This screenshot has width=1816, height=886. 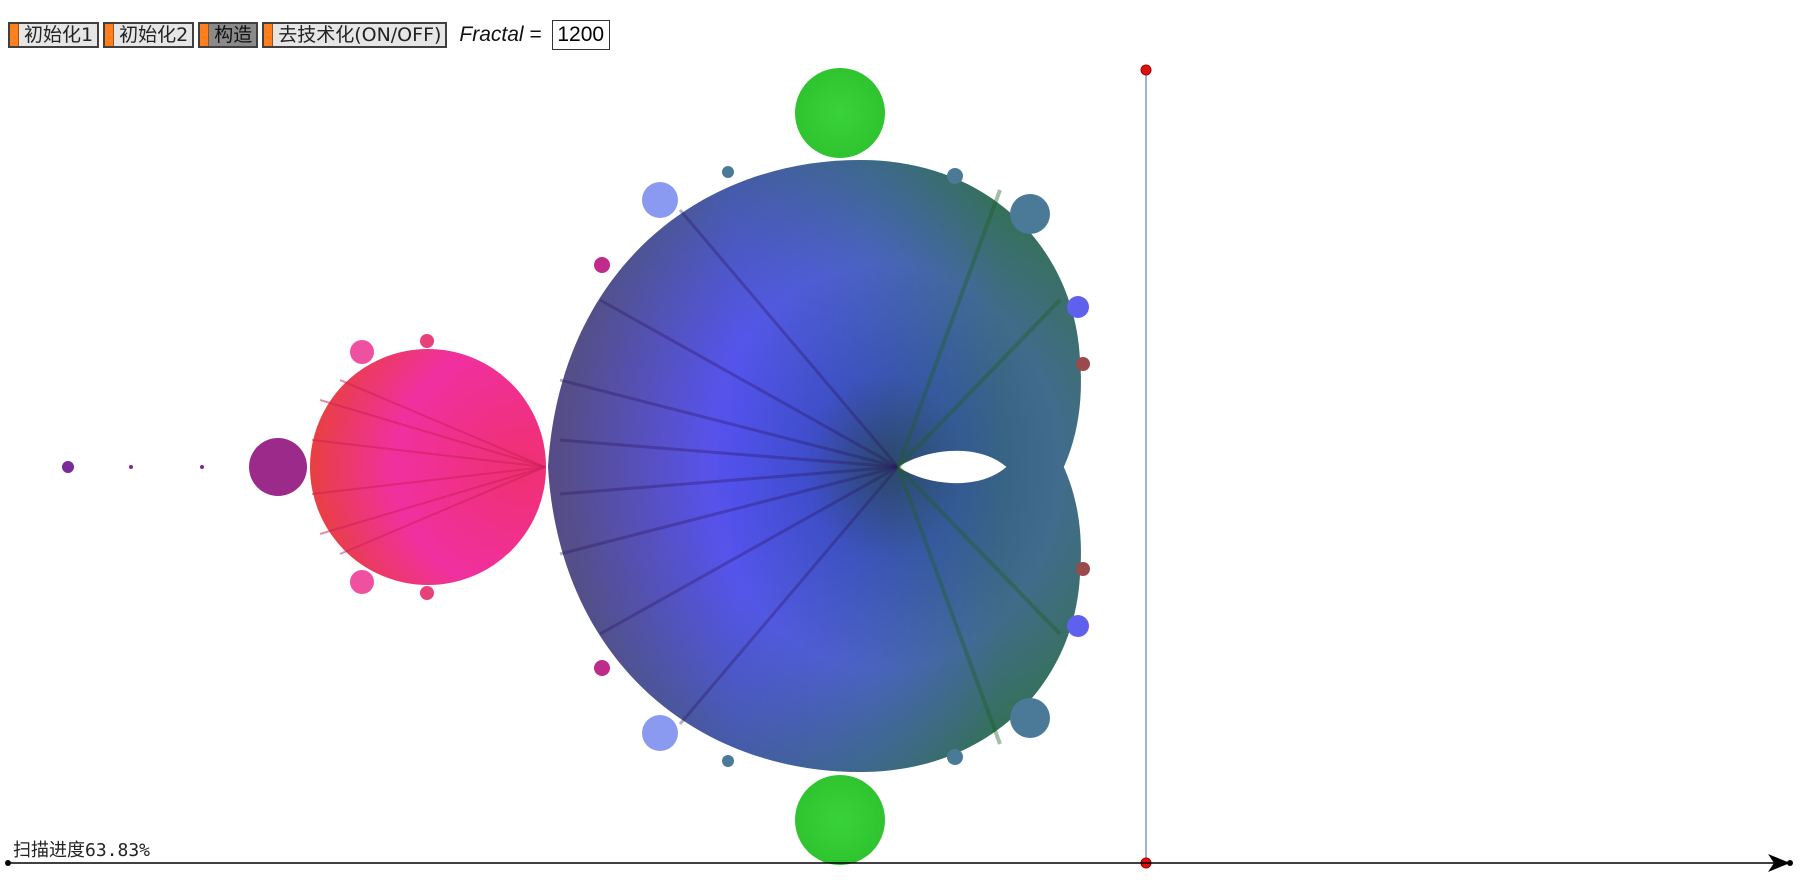 What do you see at coordinates (532, 34) in the screenshot?
I see `fractal-equals: =` at bounding box center [532, 34].